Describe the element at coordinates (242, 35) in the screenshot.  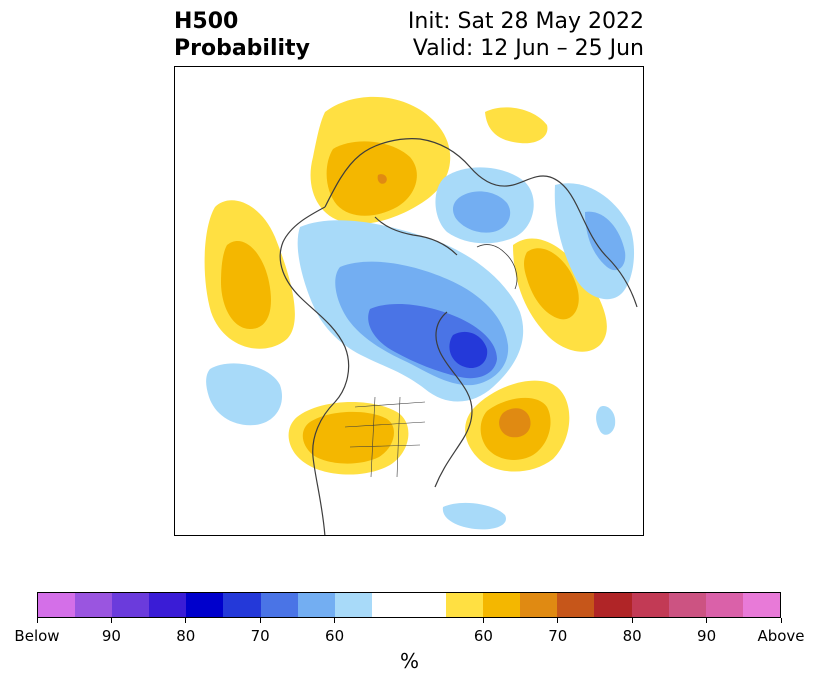
I see `map-title: H500 Probability` at that location.